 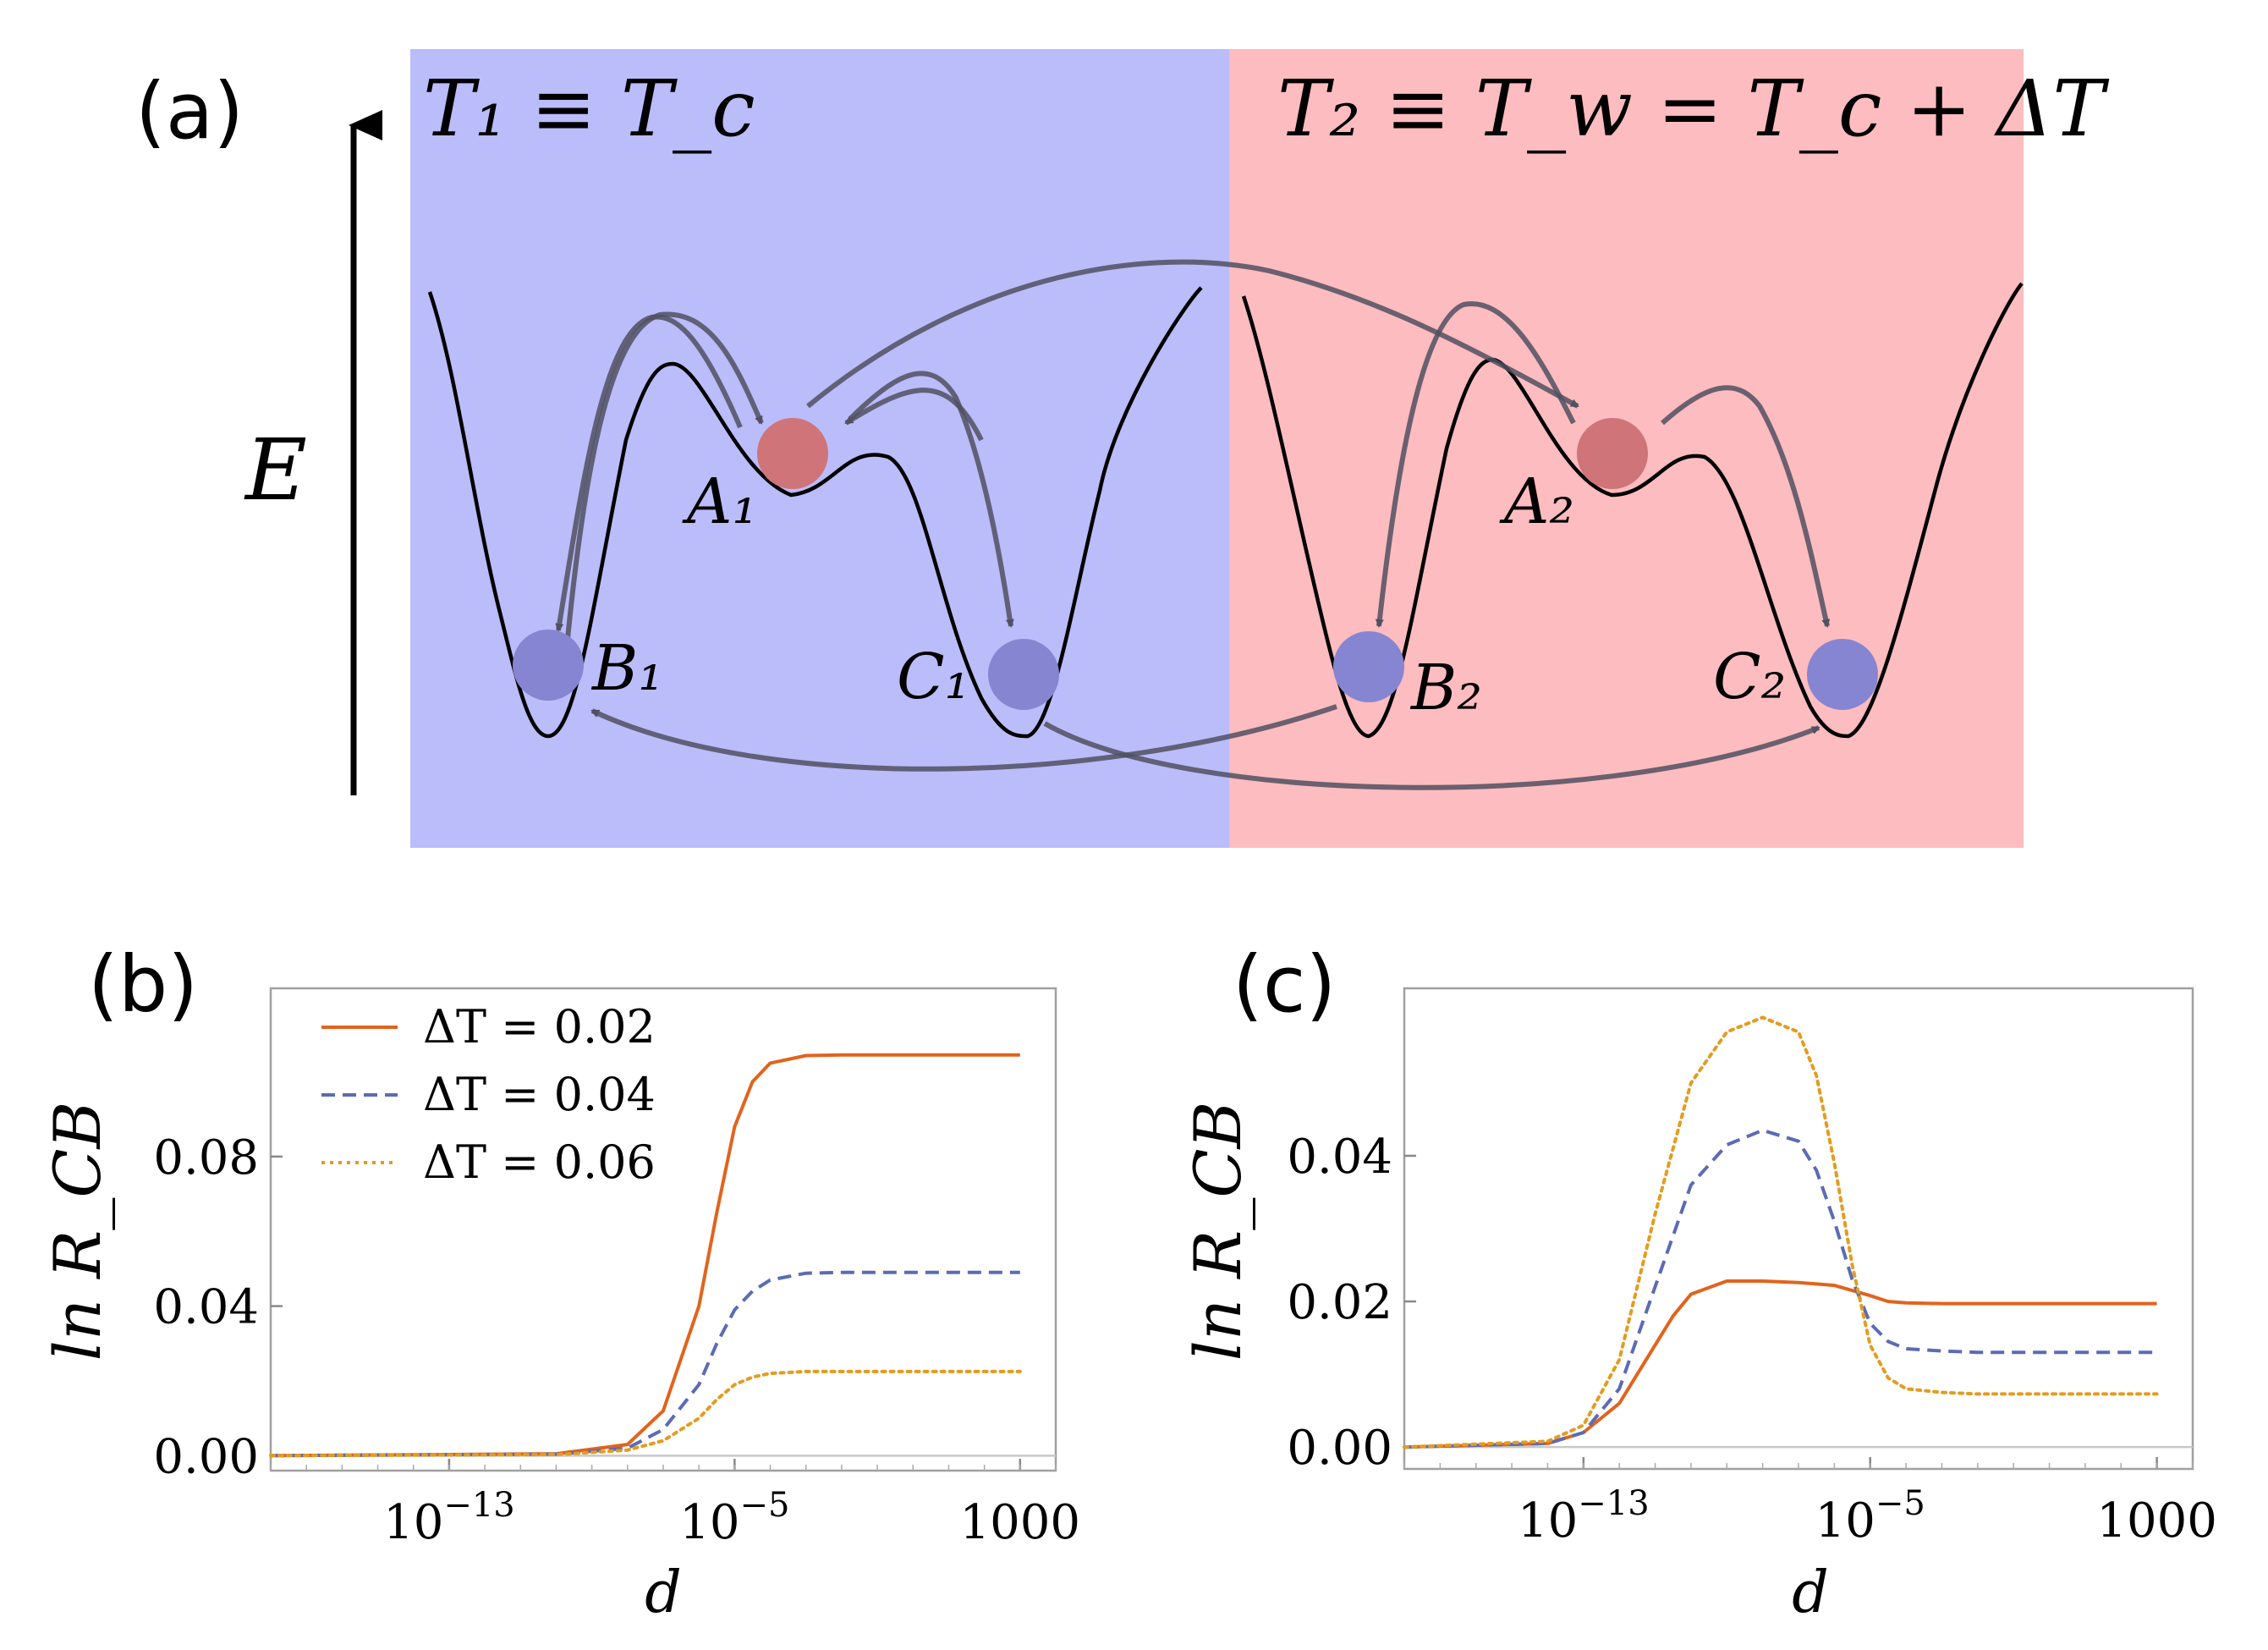 I want to click on chart-b-legend: ΔT = 0.02 ΔT = 0.04 ΔT = 0.06, so click(x=488, y=1094).